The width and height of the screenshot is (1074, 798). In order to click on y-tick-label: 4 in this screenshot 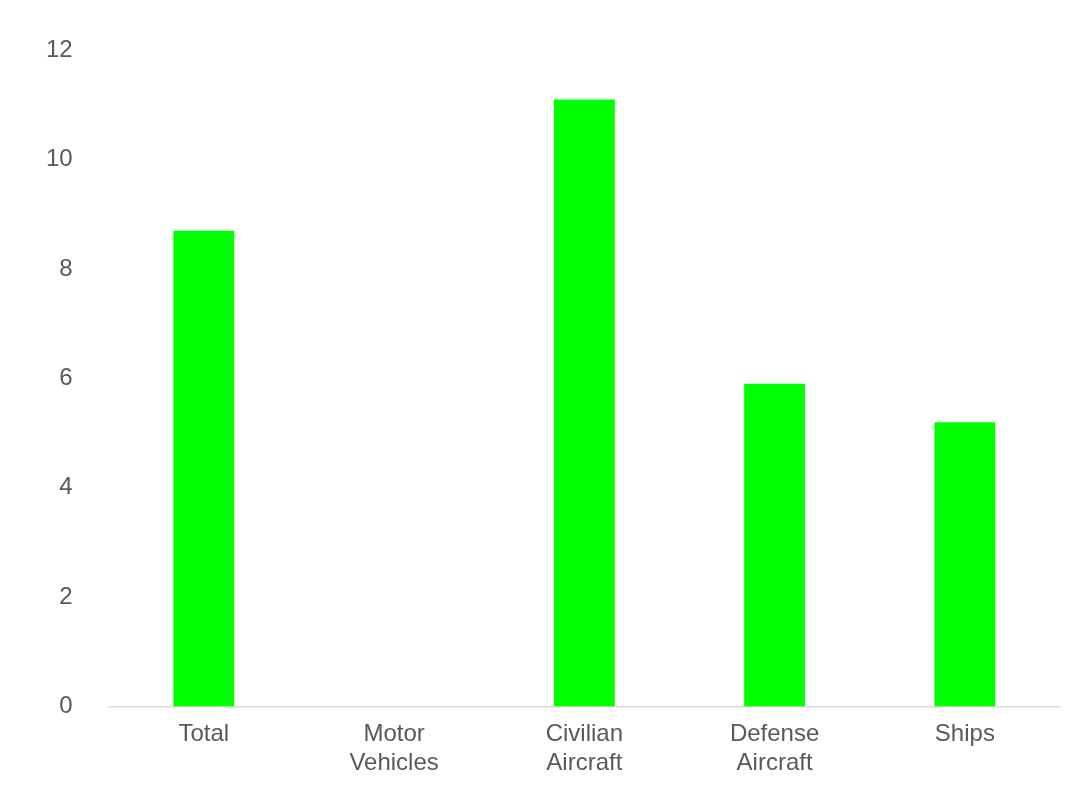, I will do `click(66, 486)`.